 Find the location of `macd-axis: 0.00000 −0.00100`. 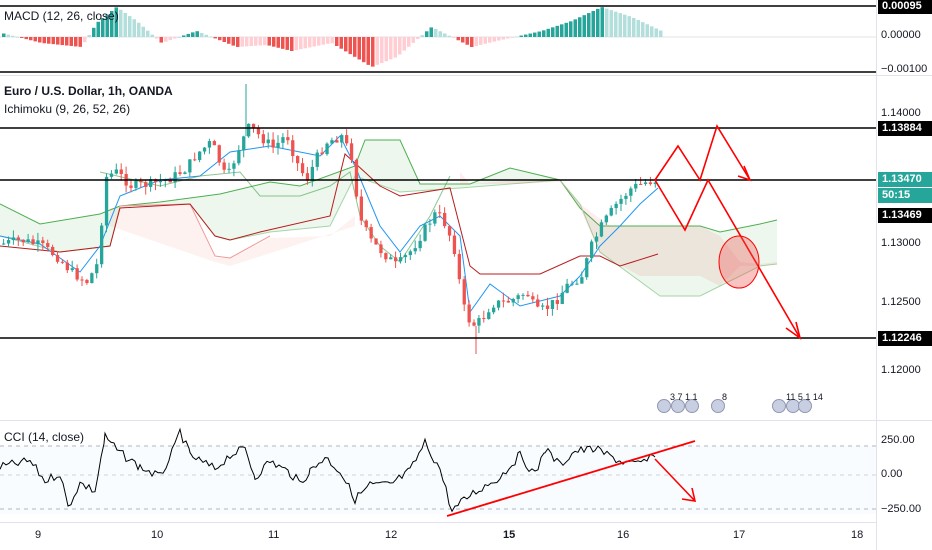

macd-axis: 0.00000 −0.00100 is located at coordinates (904, 37).